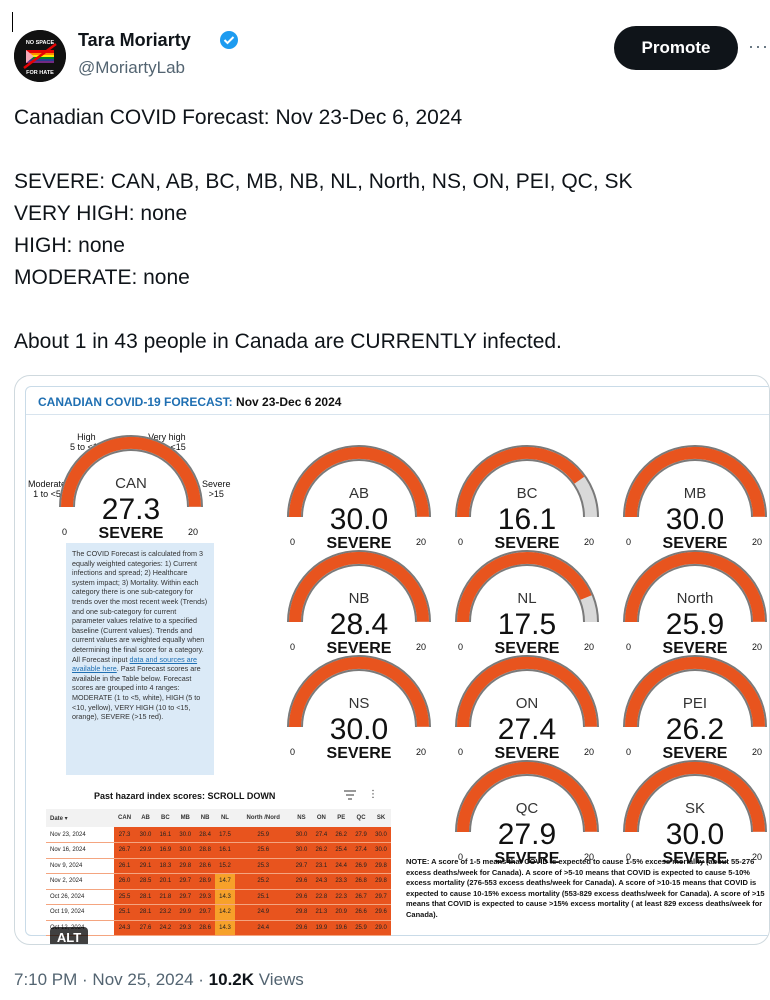 This screenshot has width=770, height=1000. Describe the element at coordinates (361, 835) in the screenshot. I see `table-cell: 27.9` at that location.